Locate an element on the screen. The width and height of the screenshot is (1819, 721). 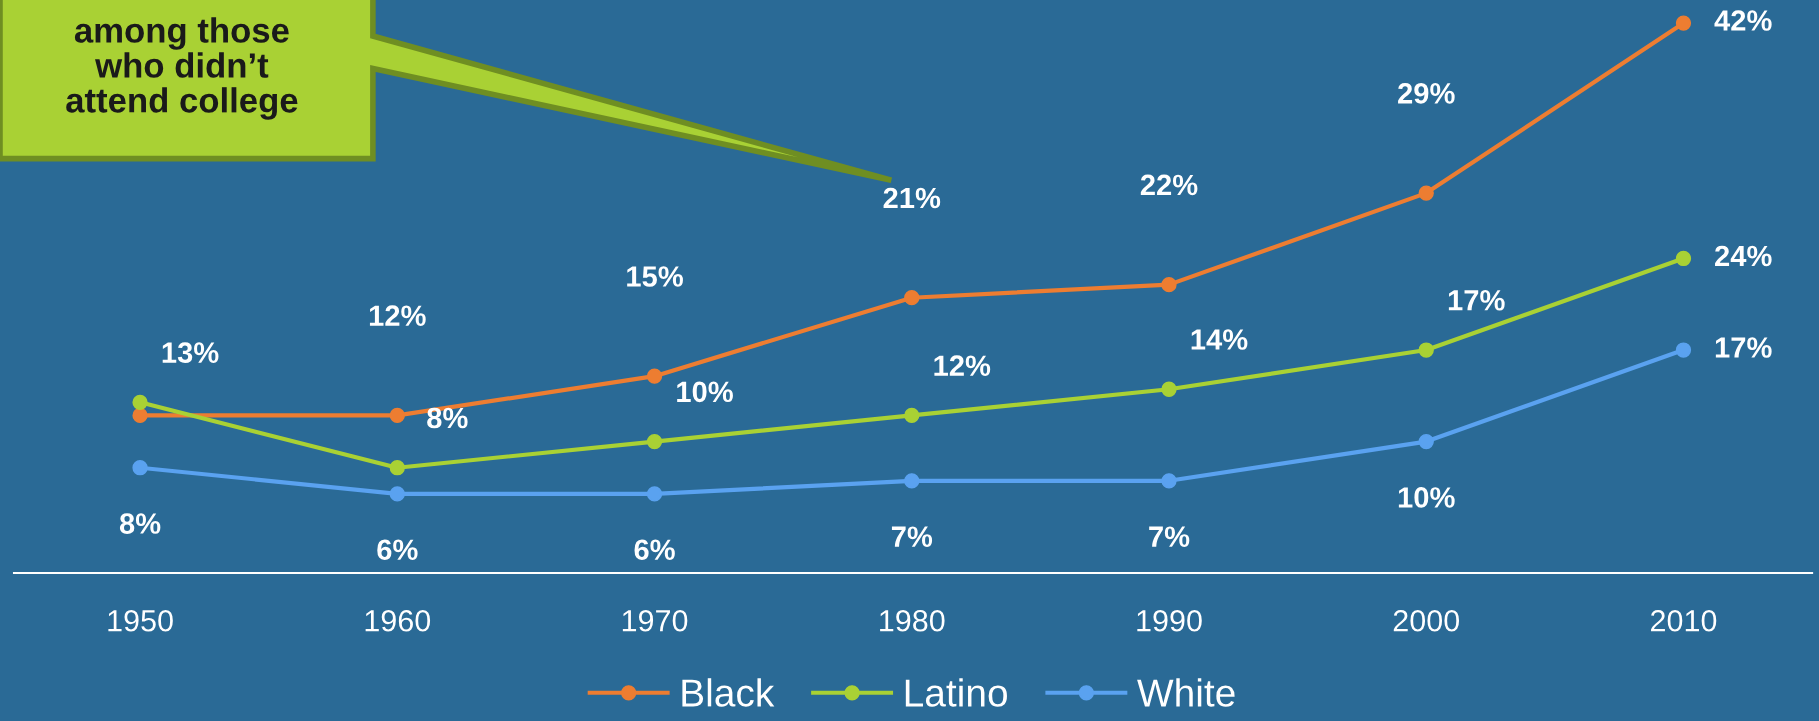
x-tick-label: 1970 is located at coordinates (655, 620).